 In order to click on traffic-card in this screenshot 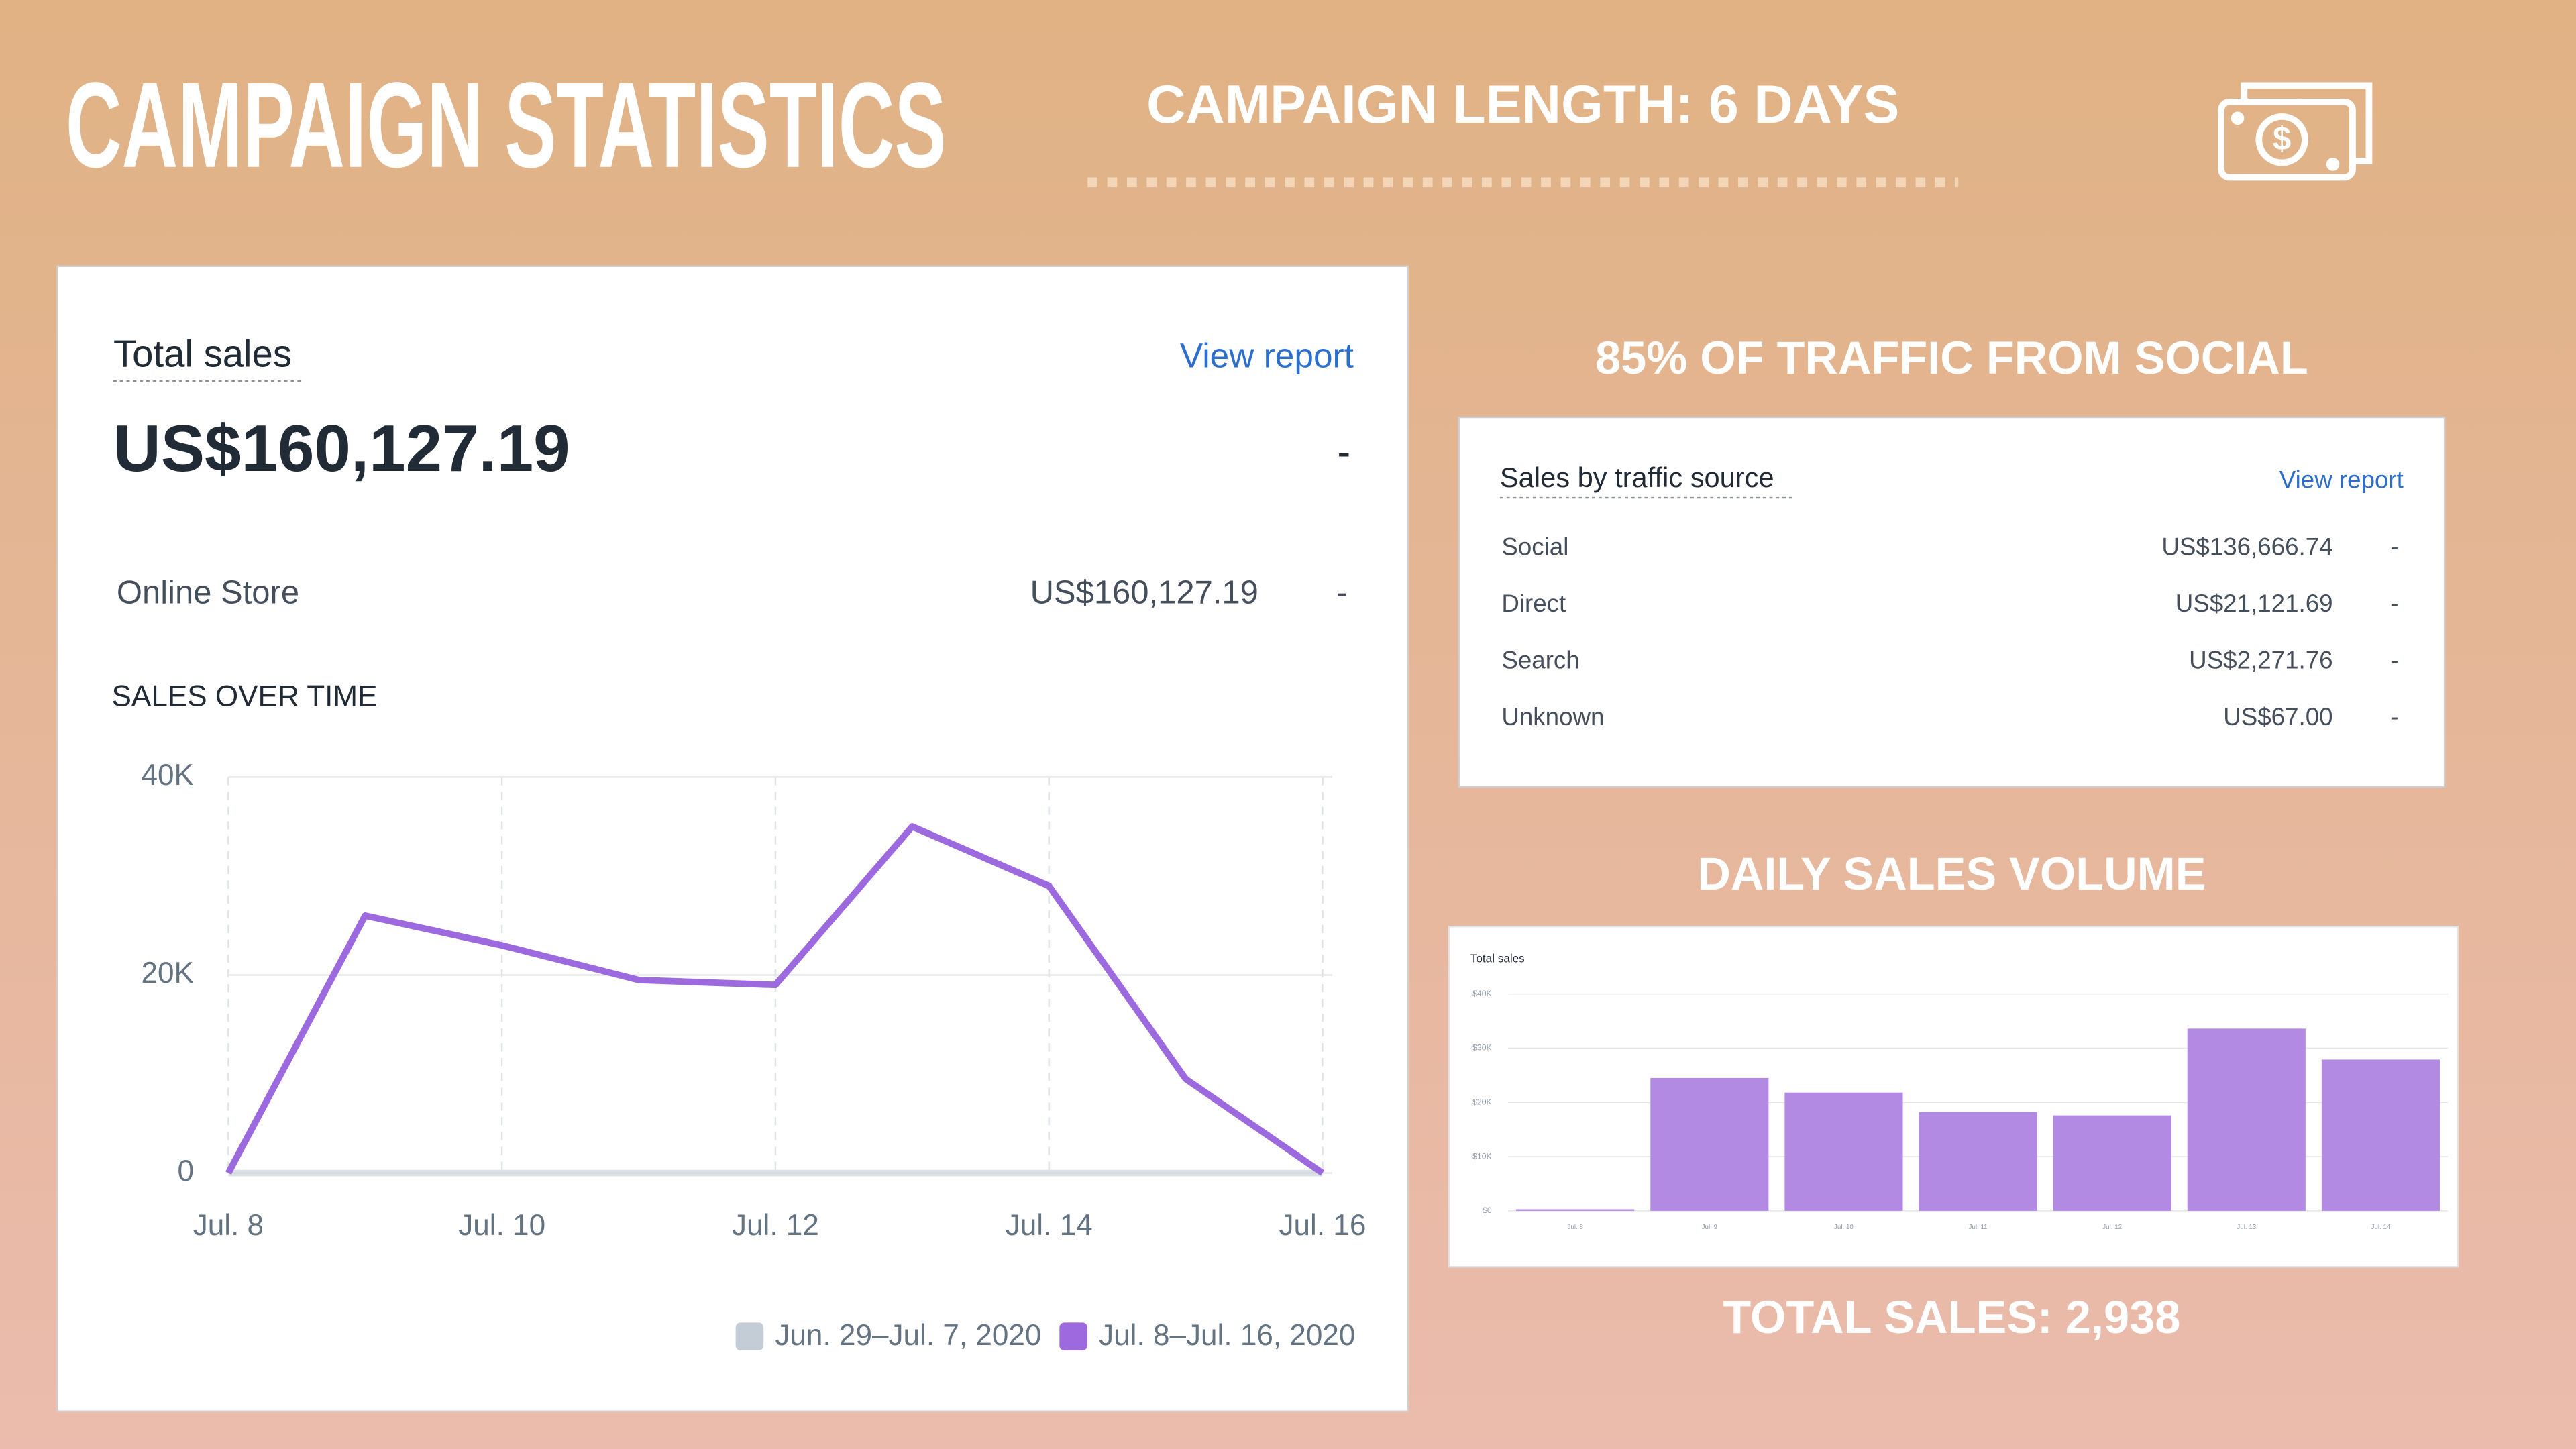, I will do `click(1952, 602)`.